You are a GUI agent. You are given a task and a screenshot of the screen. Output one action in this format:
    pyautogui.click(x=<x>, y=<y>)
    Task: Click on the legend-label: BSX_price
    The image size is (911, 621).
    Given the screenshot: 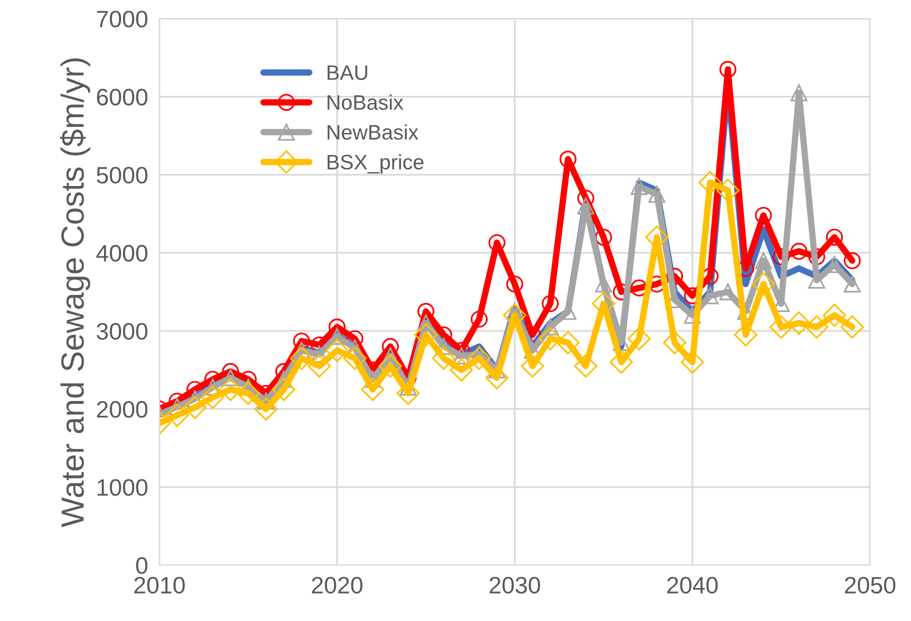 What is the action you would take?
    pyautogui.click(x=376, y=164)
    